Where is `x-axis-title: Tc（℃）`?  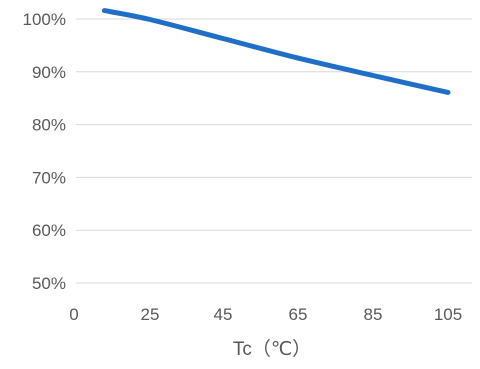 x-axis-title: Tc（℃） is located at coordinates (272, 349).